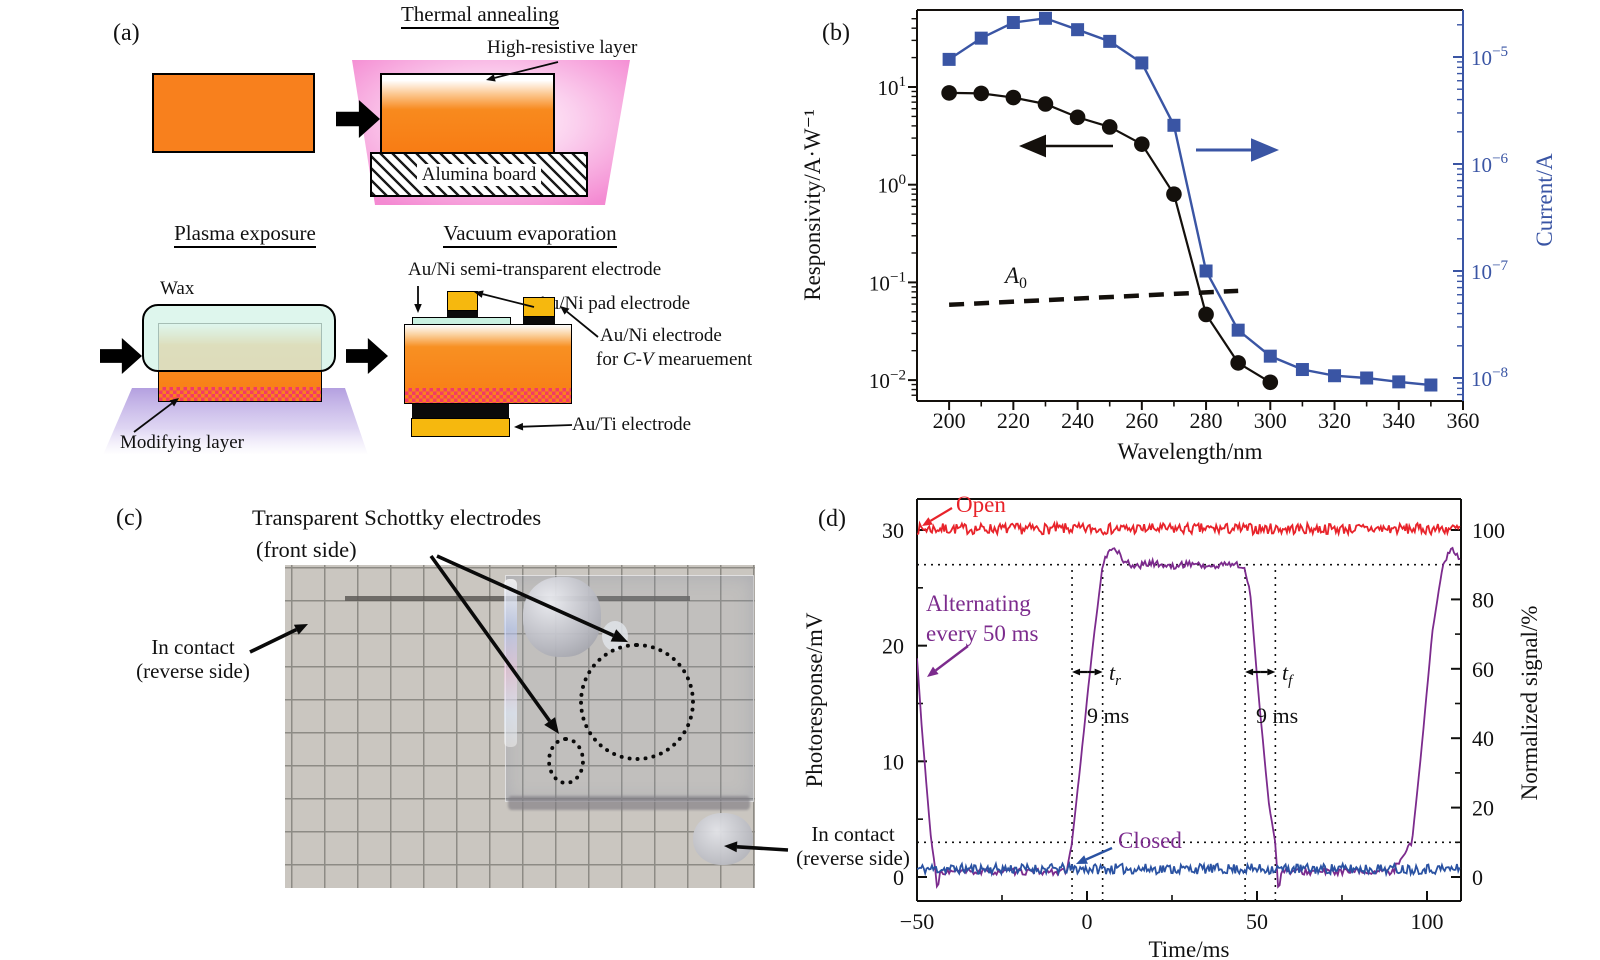 The image size is (1600, 960). Describe the element at coordinates (488, 395) in the screenshot. I see `device-modifying-band` at that location.